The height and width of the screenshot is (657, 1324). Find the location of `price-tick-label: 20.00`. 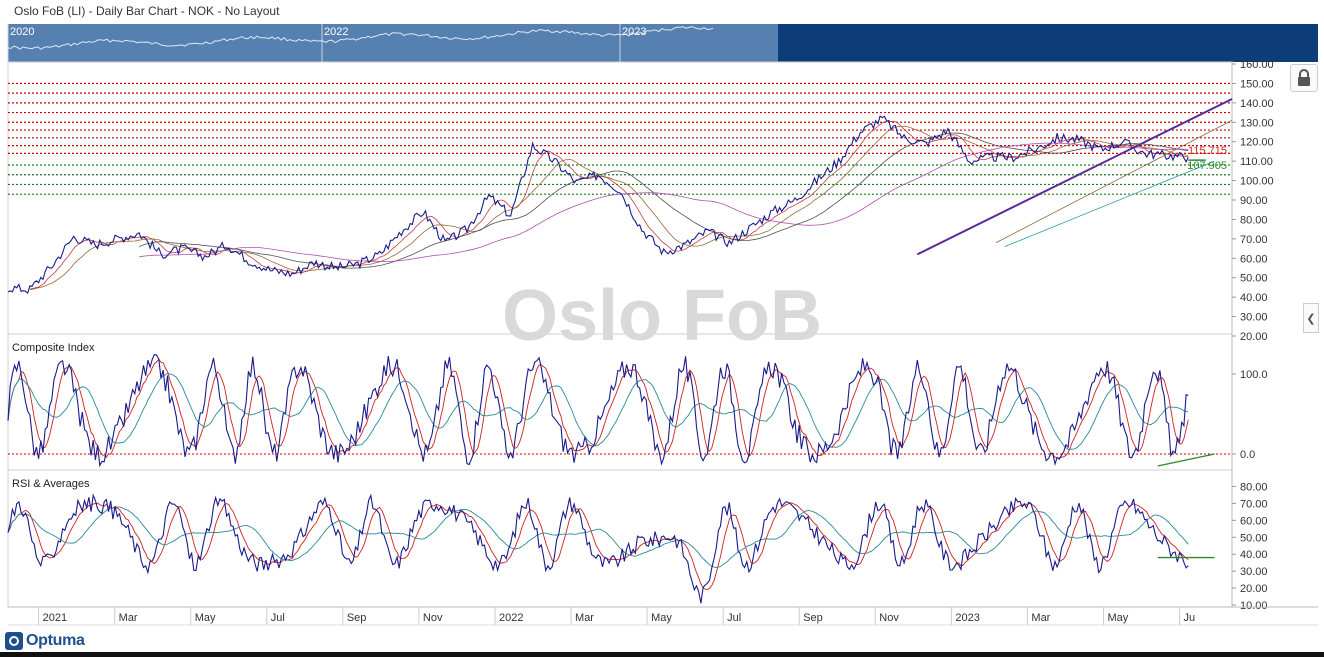

price-tick-label: 20.00 is located at coordinates (1254, 337).